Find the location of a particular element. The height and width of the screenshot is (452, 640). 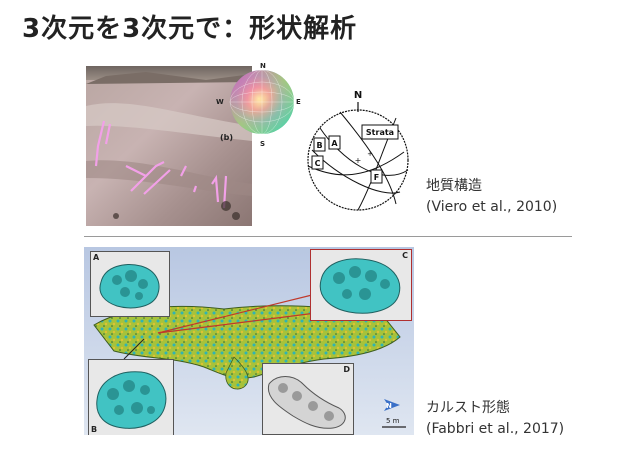

stereonet-north: N is located at coordinates (358, 95).